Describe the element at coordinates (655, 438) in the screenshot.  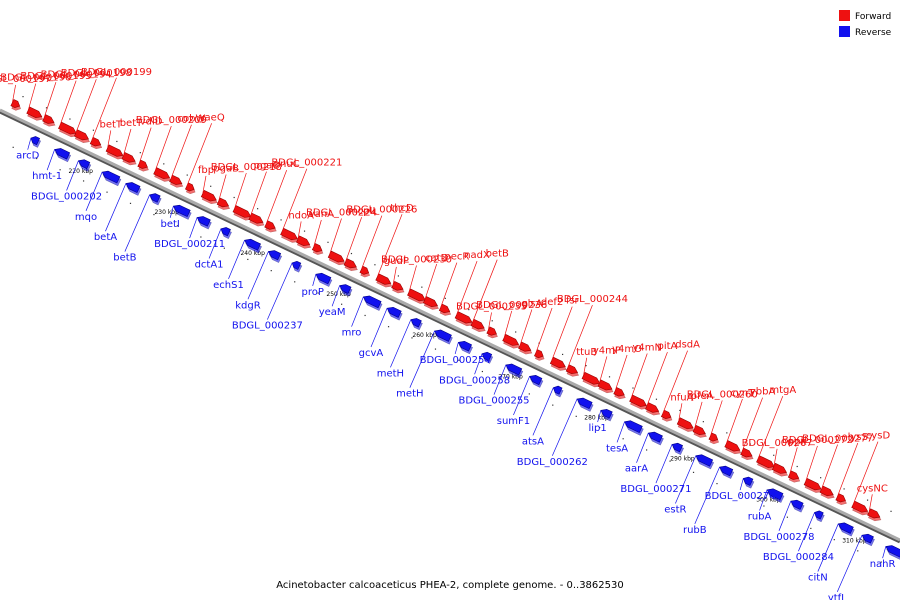
I see `gene-reverse-aarA` at that location.